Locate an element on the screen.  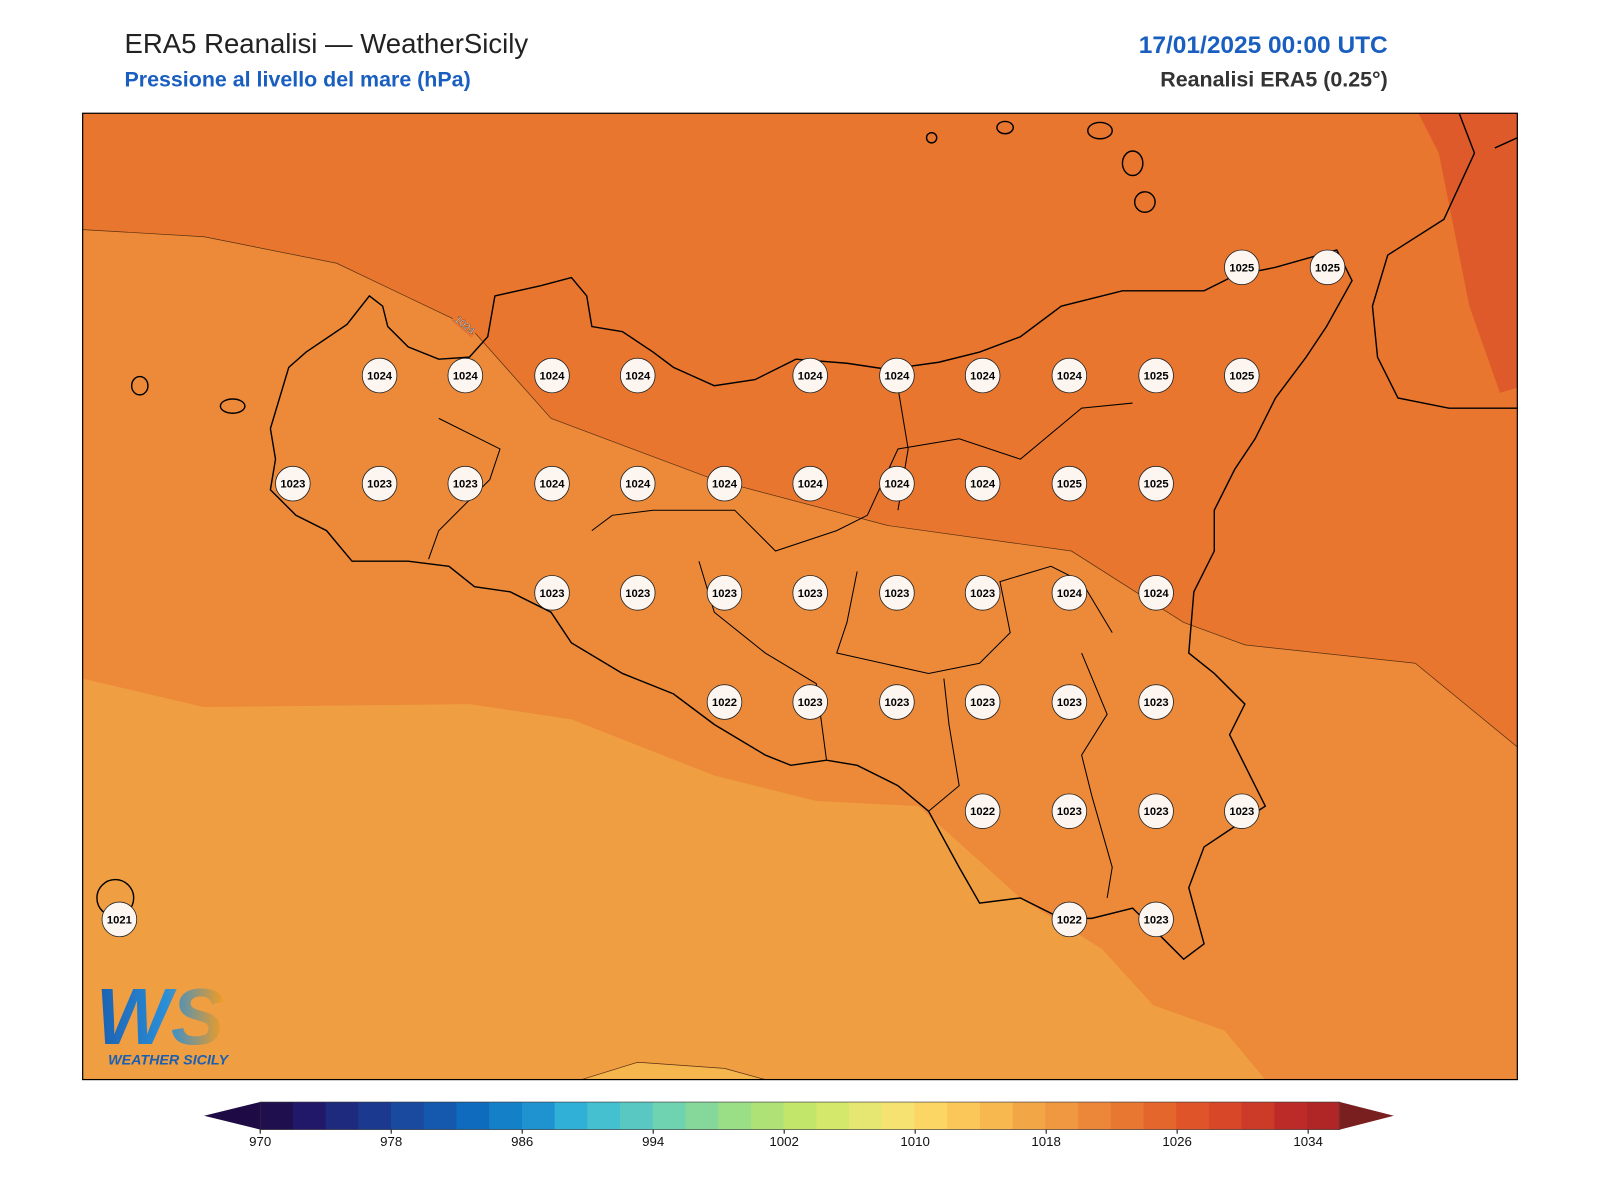
colorbar-tick-label: 1026 is located at coordinates (1176, 1141).